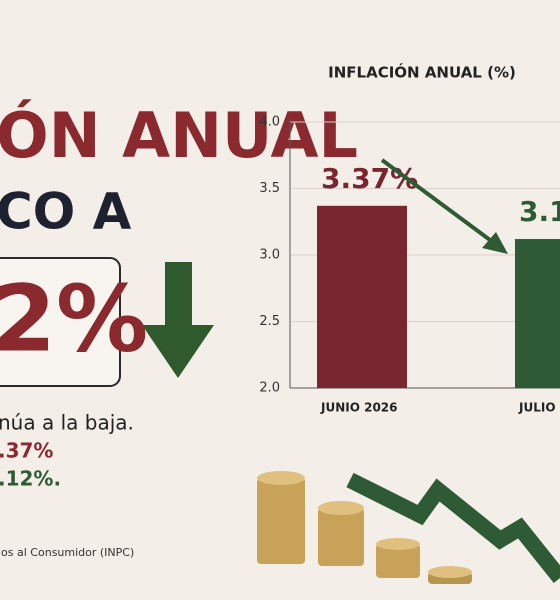 This screenshot has width=560, height=600. Describe the element at coordinates (269, 122) in the screenshot. I see `y-tick-label: 4.0` at that location.